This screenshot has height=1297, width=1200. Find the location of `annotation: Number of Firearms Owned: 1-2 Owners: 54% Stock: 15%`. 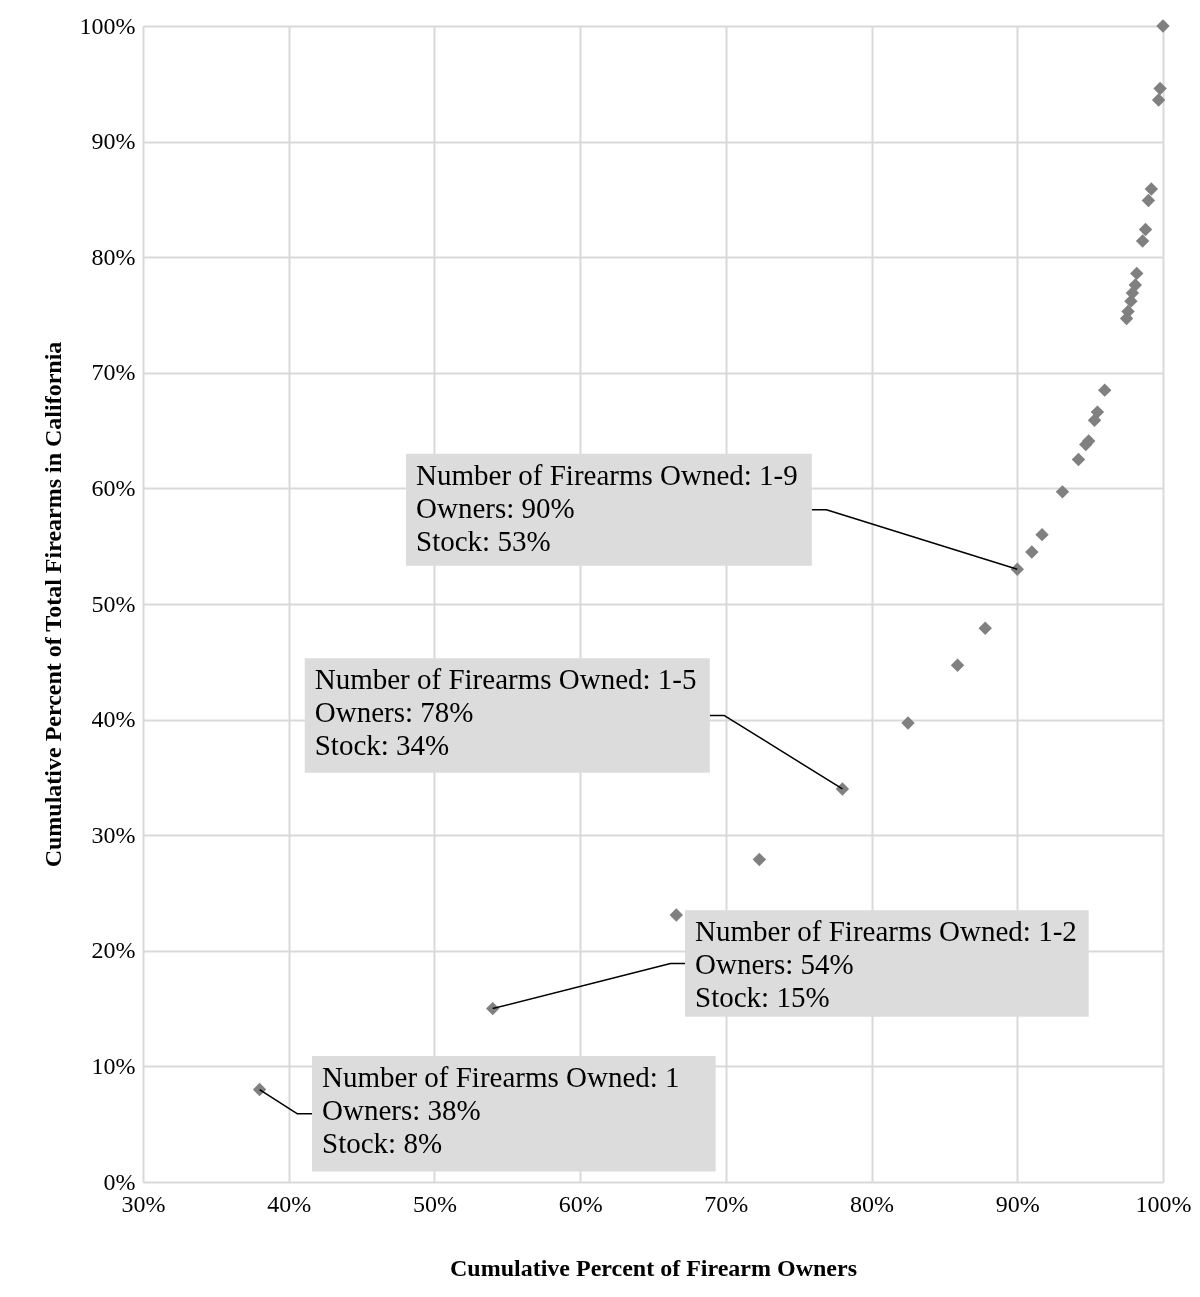

annotation: Number of Firearms Owned: 1-2 Owners: 54% Stock: 15% is located at coordinates (886, 964).